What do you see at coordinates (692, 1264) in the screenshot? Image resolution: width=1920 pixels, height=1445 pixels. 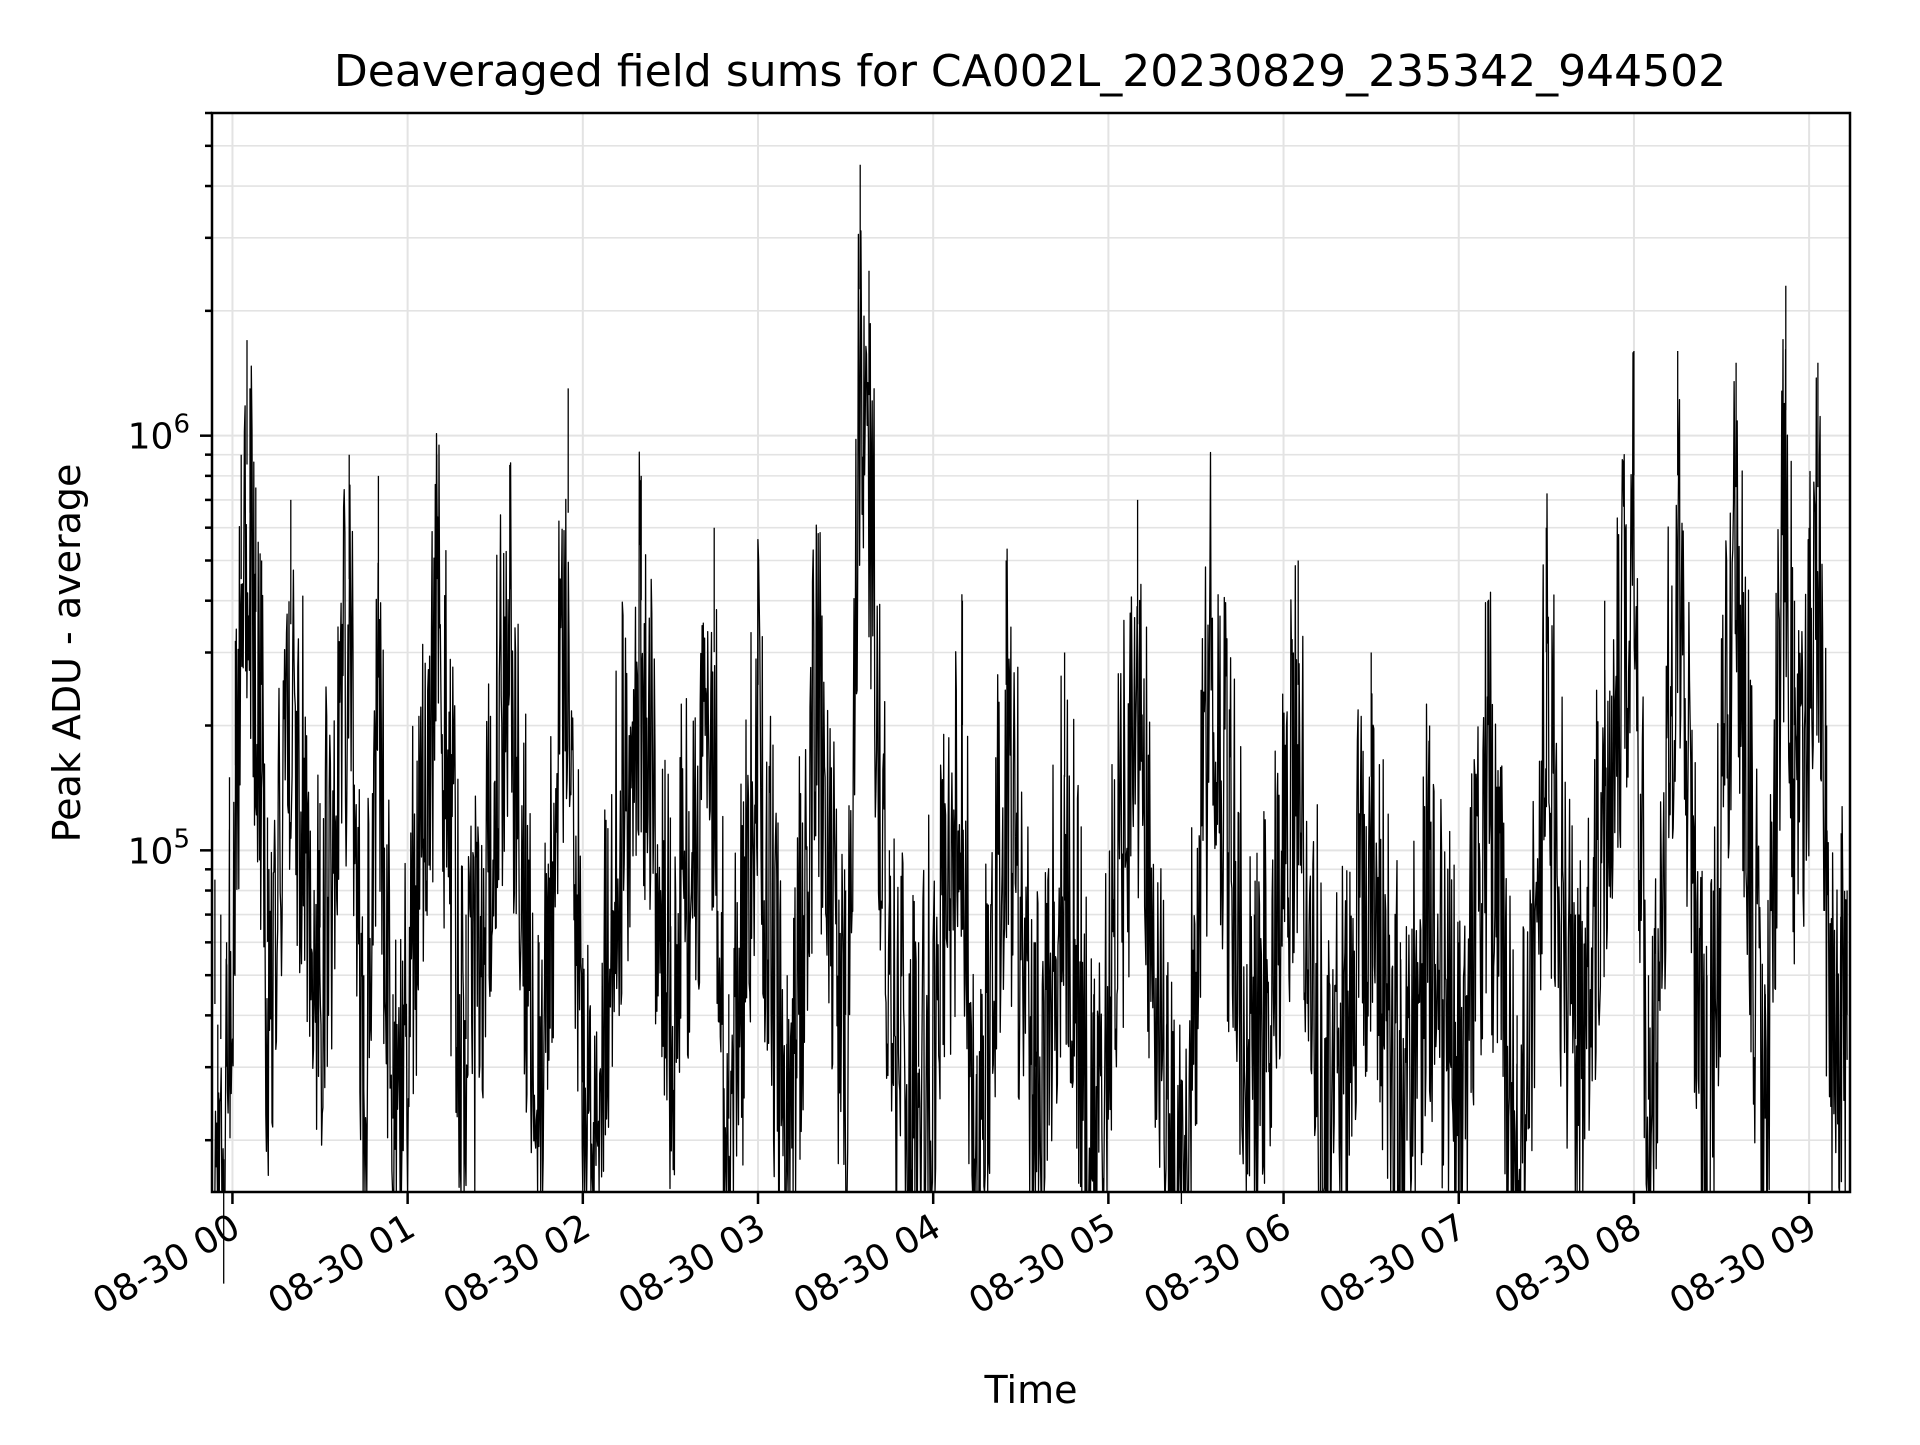 I see `x-tick-label: 08-30 03` at bounding box center [692, 1264].